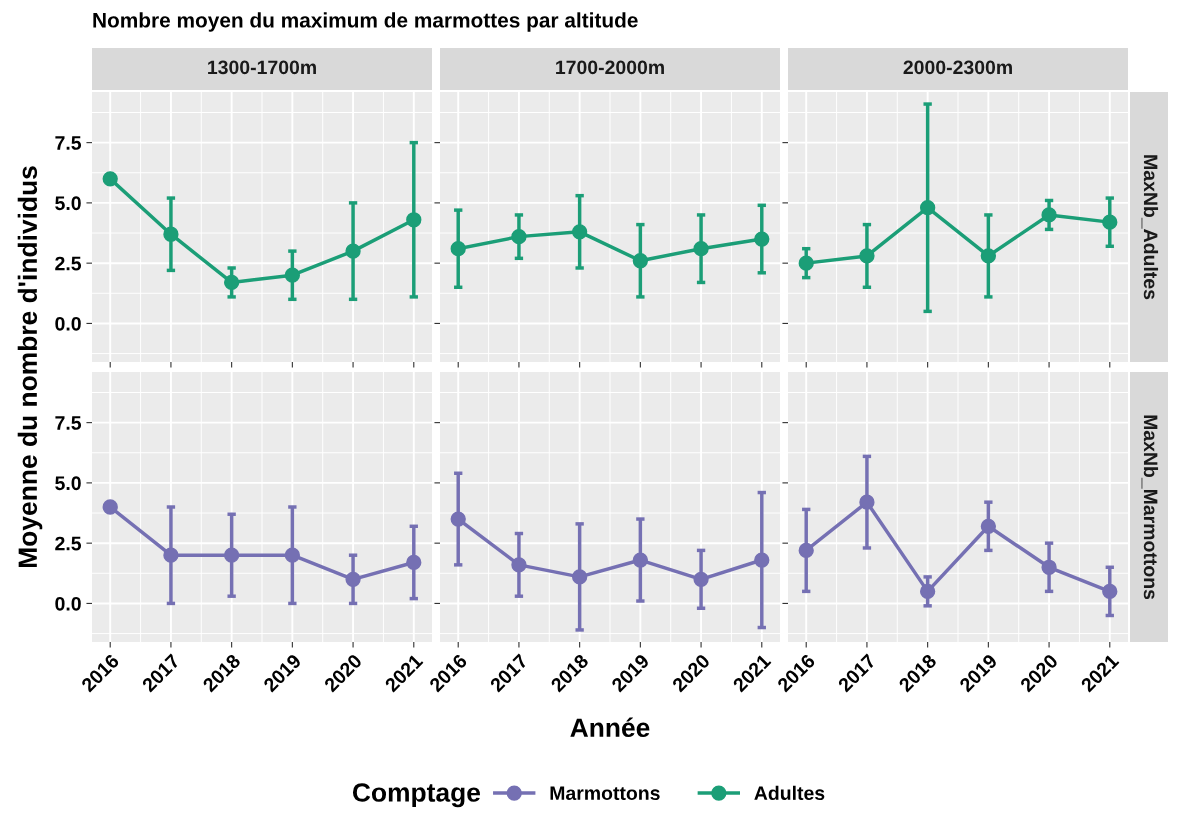 This screenshot has height=821, width=1177. Describe the element at coordinates (30, 367) in the screenshot. I see `y-axis-title: Moyenne du nombre d'individus` at that location.